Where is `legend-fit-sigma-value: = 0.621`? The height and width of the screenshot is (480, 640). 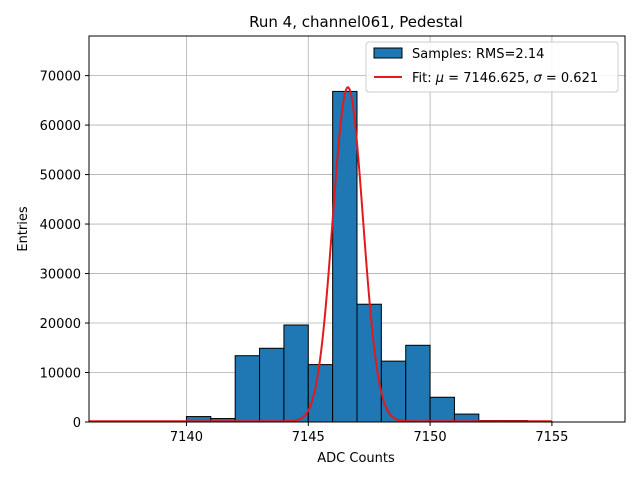 legend-fit-sigma-value: = 0.621 is located at coordinates (570, 78).